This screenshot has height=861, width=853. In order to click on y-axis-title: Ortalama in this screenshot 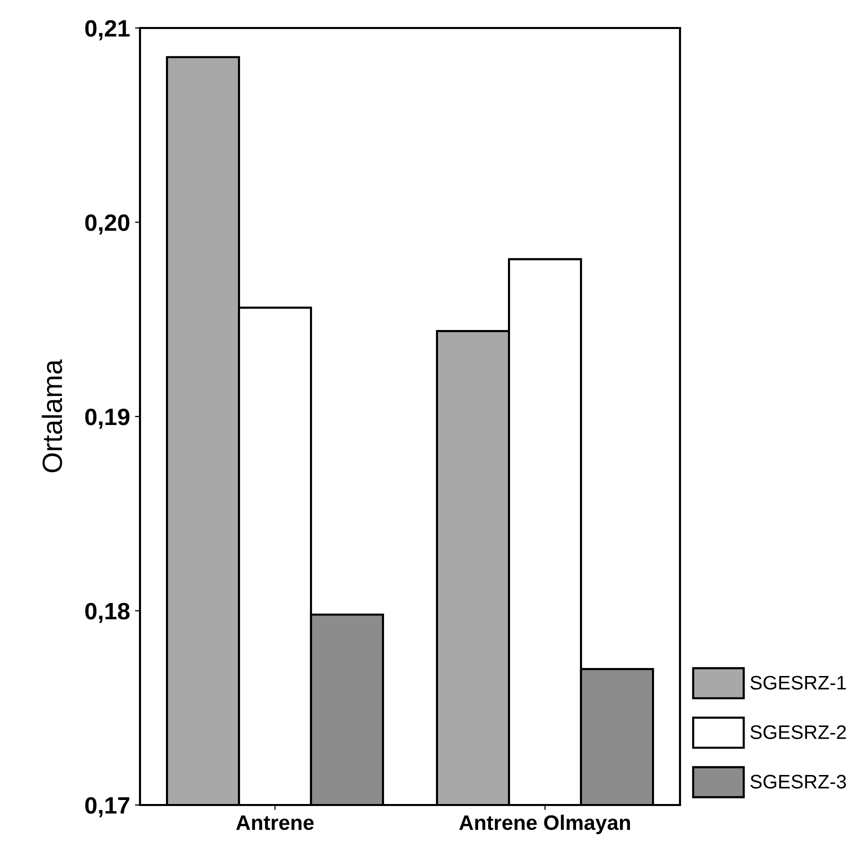, I will do `click(52, 415)`.